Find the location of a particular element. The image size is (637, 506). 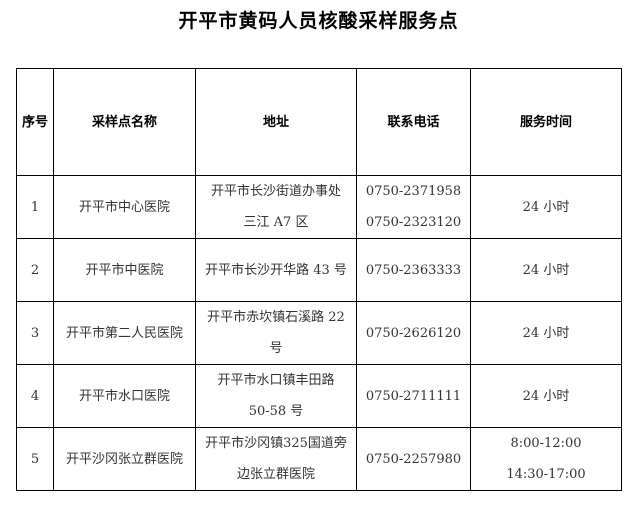

cell-no: 3 is located at coordinates (35, 333).